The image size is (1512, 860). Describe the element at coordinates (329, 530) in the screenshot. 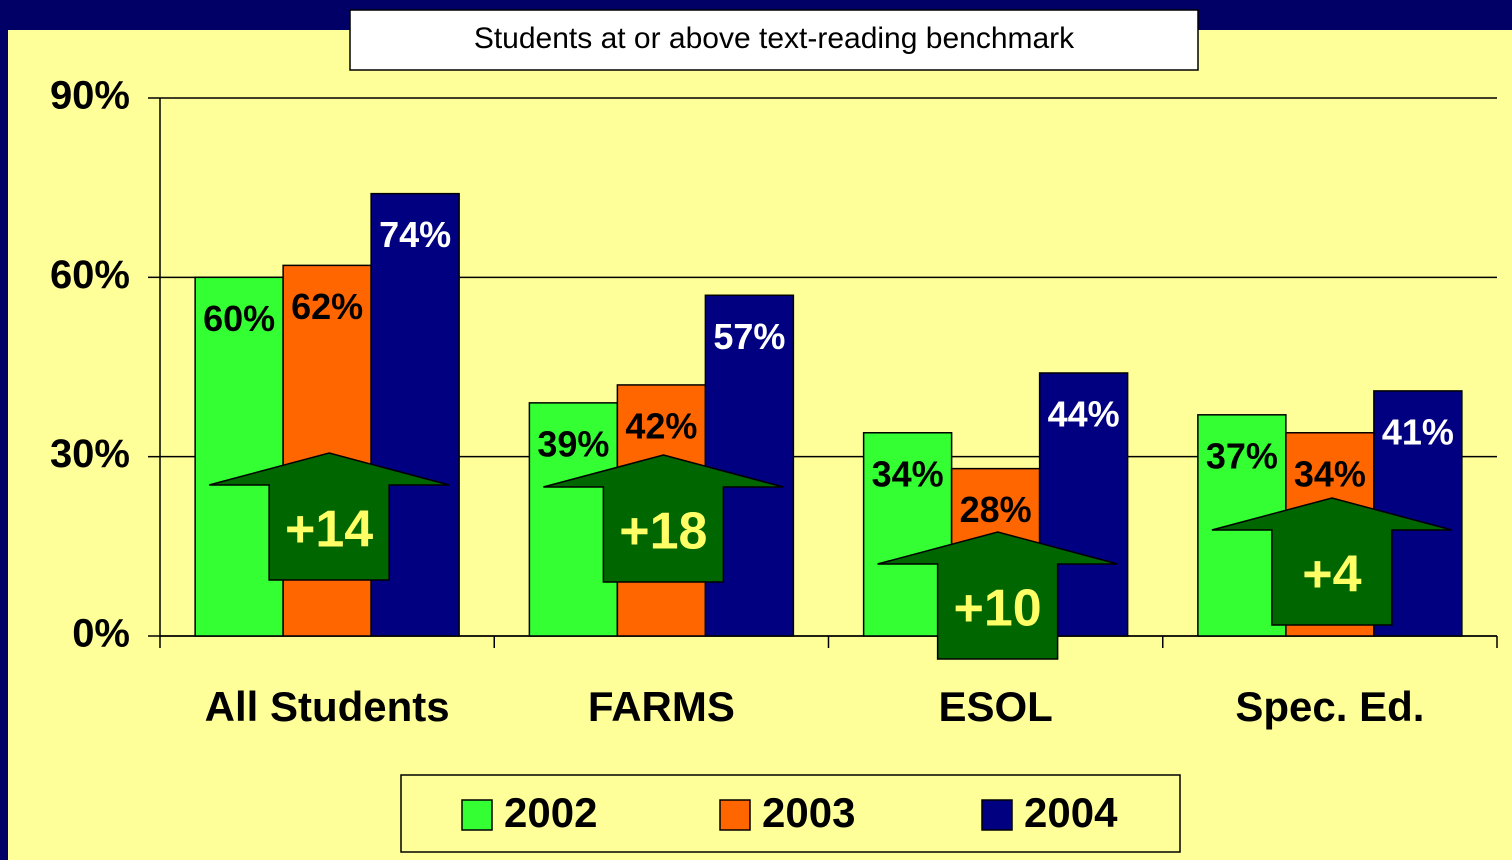

I see `annotation: +14` at that location.